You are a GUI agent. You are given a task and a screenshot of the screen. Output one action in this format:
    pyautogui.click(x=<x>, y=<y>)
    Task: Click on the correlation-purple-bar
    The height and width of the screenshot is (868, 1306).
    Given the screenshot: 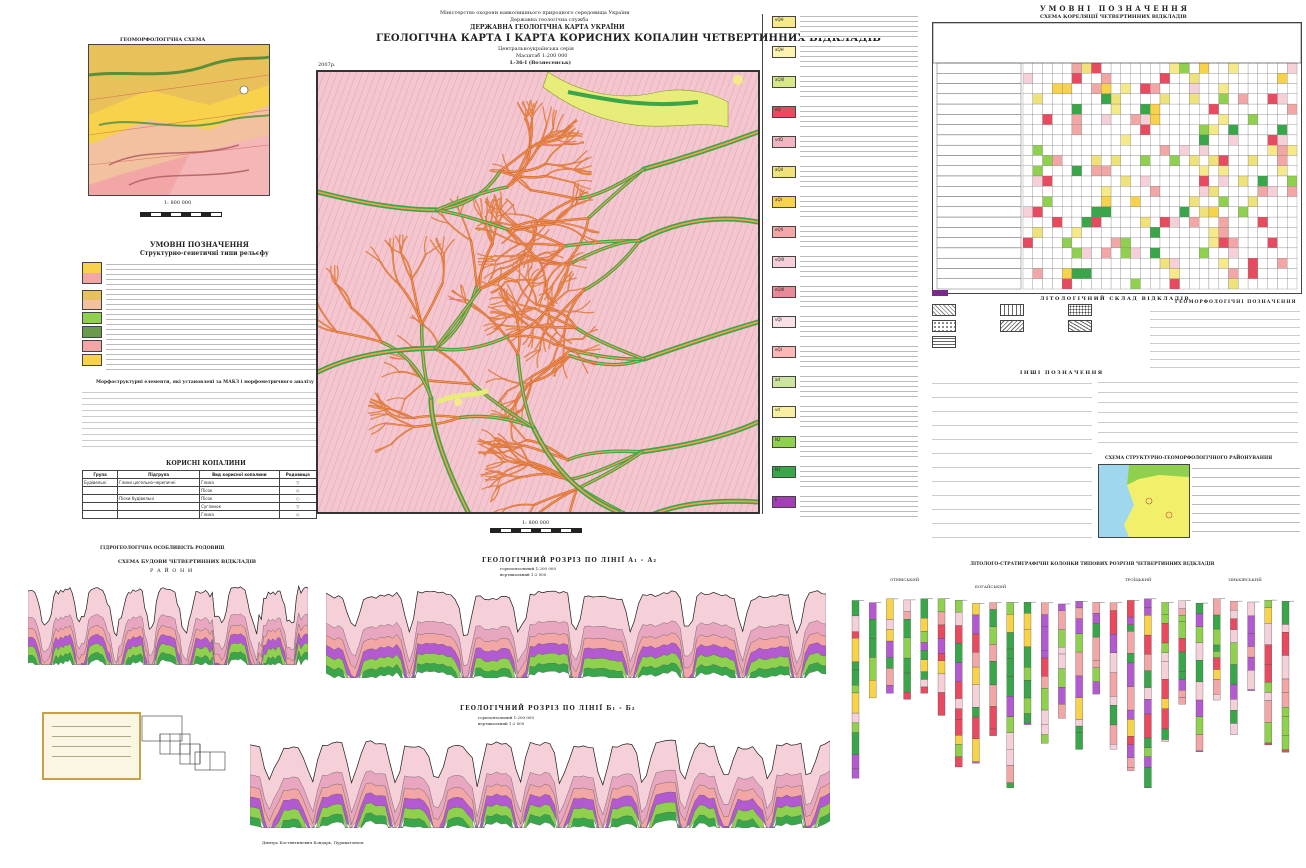 What is the action you would take?
    pyautogui.click(x=940, y=293)
    